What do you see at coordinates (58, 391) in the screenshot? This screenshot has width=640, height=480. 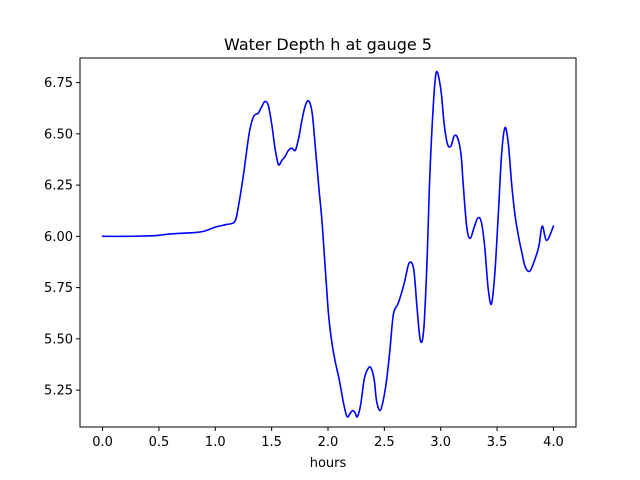 I see `y-tick-label: 5.25` at bounding box center [58, 391].